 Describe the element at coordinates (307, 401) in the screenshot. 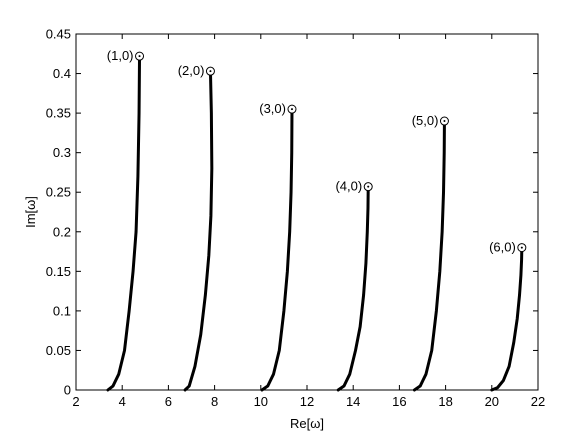

I see `x-tick-label: 12` at that location.